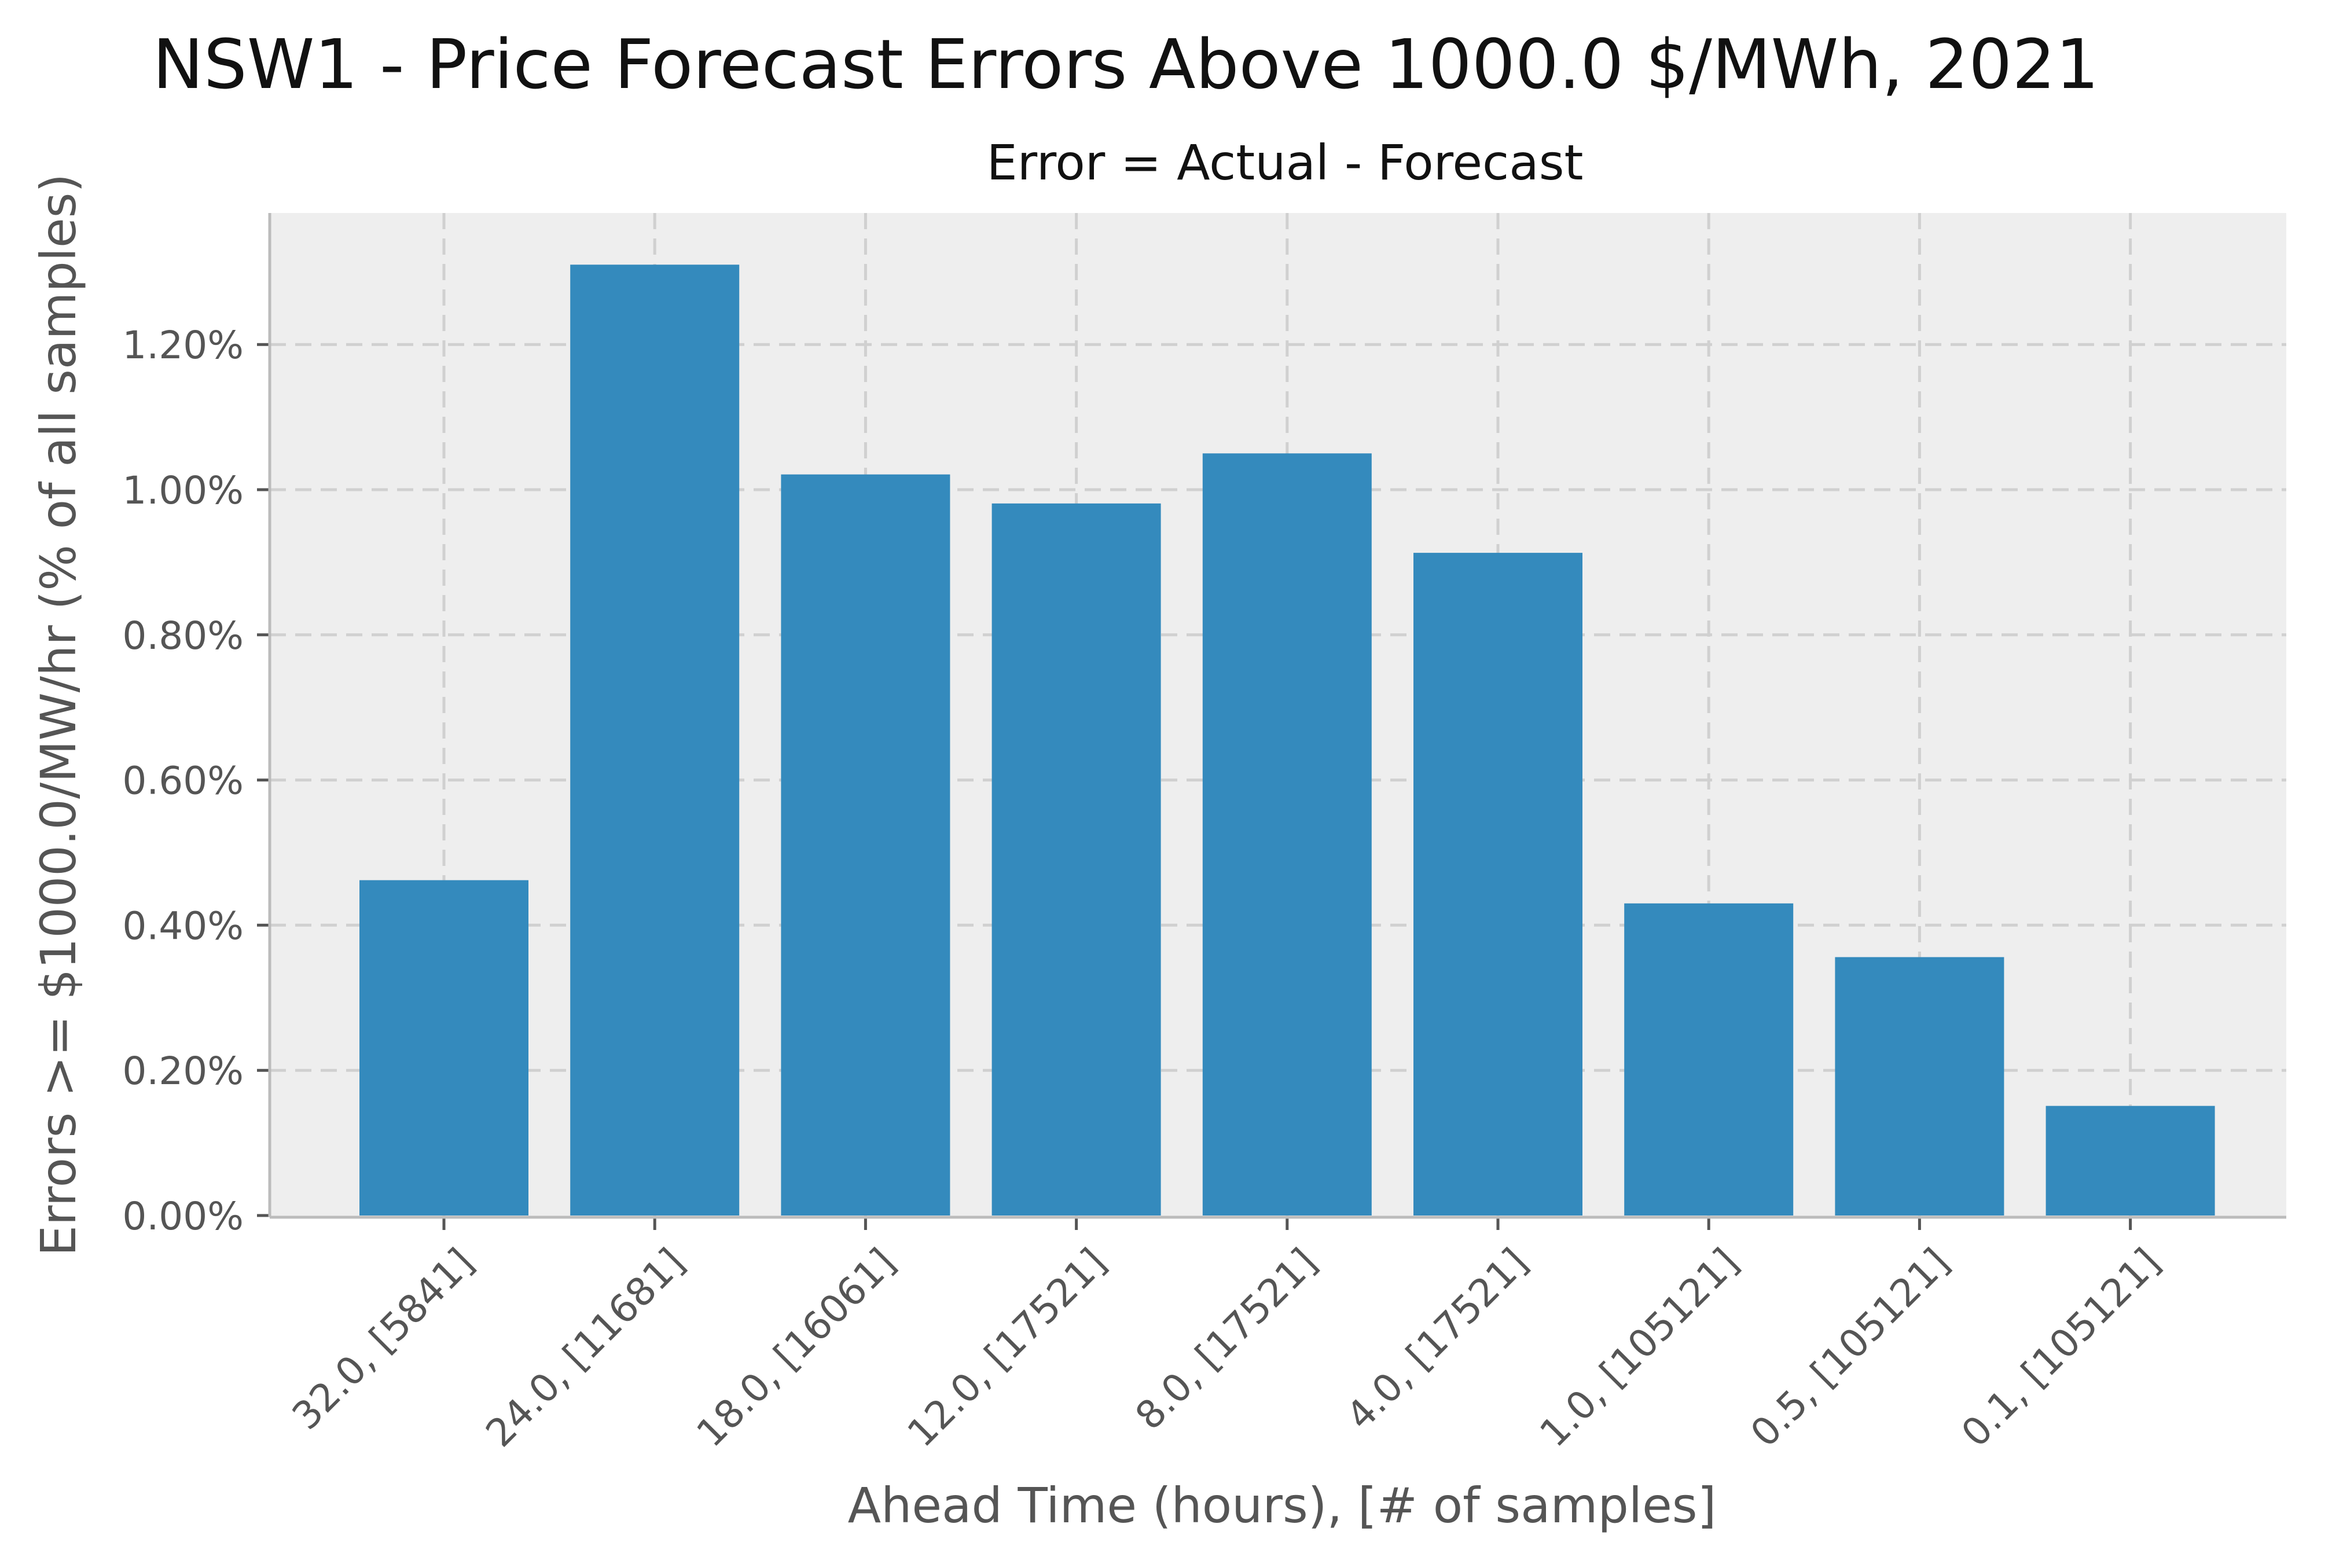  What do you see at coordinates (1285, 162) in the screenshot?
I see `chart-subtitle: Error = Actual - Forecast` at bounding box center [1285, 162].